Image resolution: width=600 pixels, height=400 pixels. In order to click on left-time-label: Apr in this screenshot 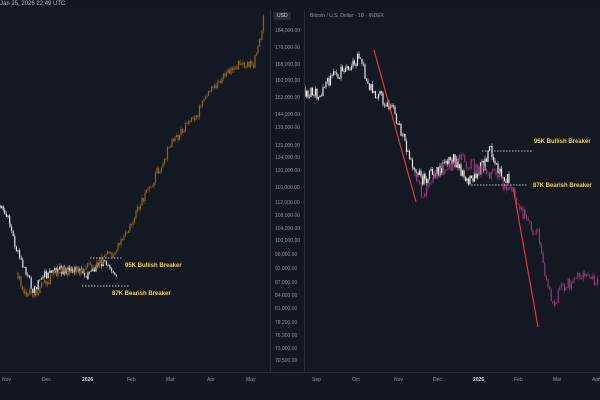, I will do `click(211, 380)`.